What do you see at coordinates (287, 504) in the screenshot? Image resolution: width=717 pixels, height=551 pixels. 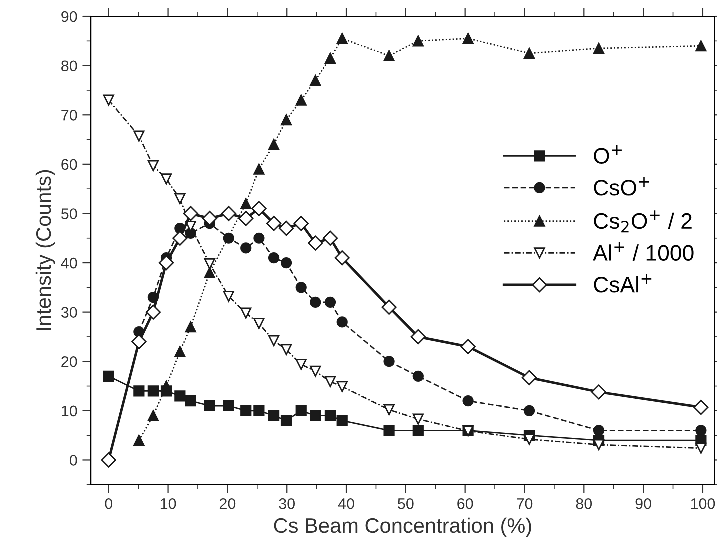 I see `x-tick-label: 30` at bounding box center [287, 504].